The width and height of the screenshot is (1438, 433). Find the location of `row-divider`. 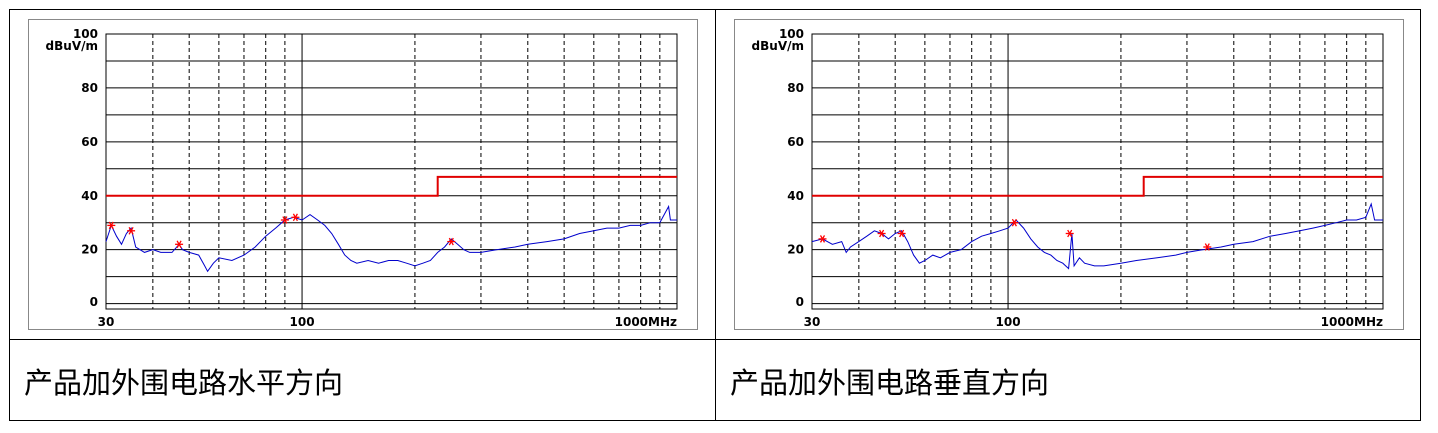

row-divider is located at coordinates (715, 339).